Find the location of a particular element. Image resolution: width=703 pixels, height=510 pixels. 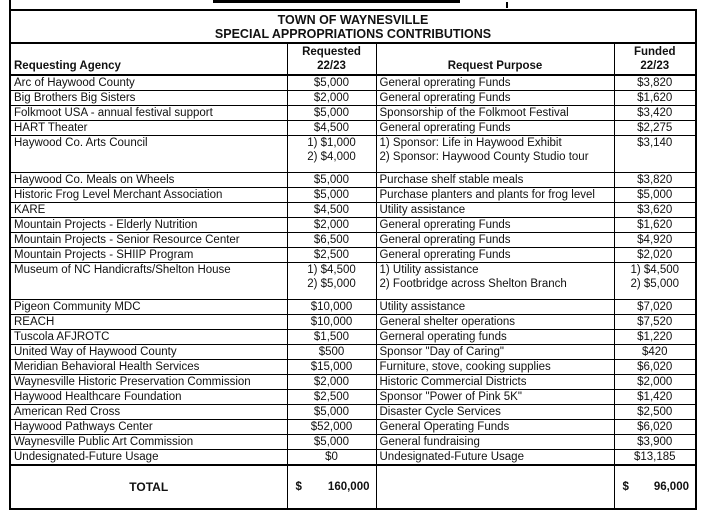

purpose-cell: Disaster Cycle Services is located at coordinates (495, 412).